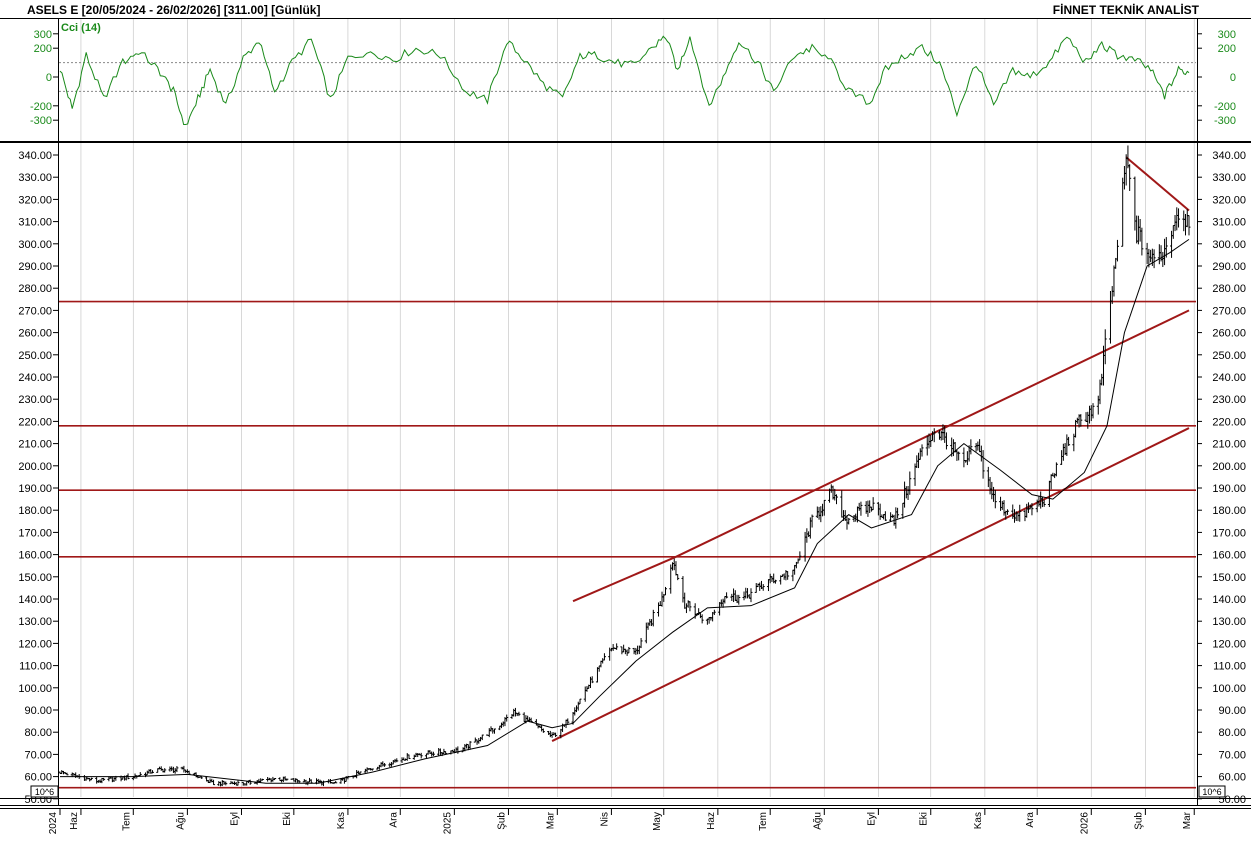  What do you see at coordinates (41, 121) in the screenshot?
I see `cci-tick-label-left: -300` at bounding box center [41, 121].